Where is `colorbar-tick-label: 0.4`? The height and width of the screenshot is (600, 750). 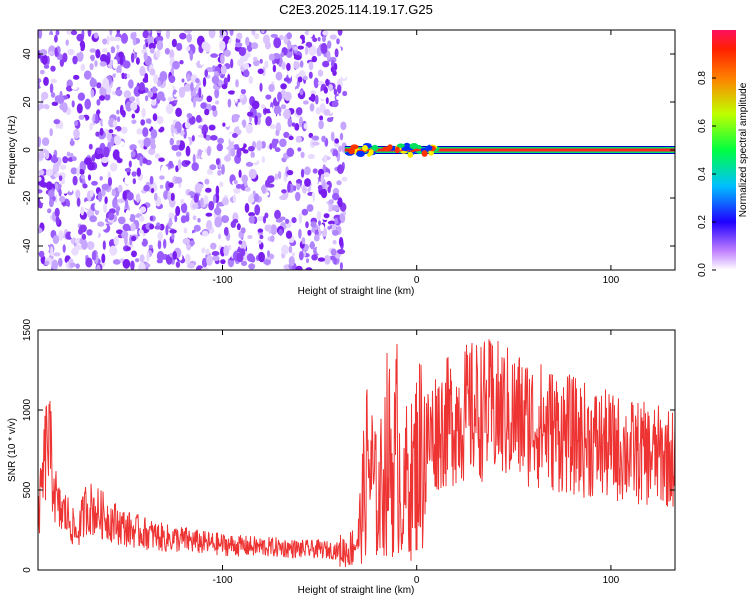 colorbar-tick-label: 0.4 is located at coordinates (702, 174).